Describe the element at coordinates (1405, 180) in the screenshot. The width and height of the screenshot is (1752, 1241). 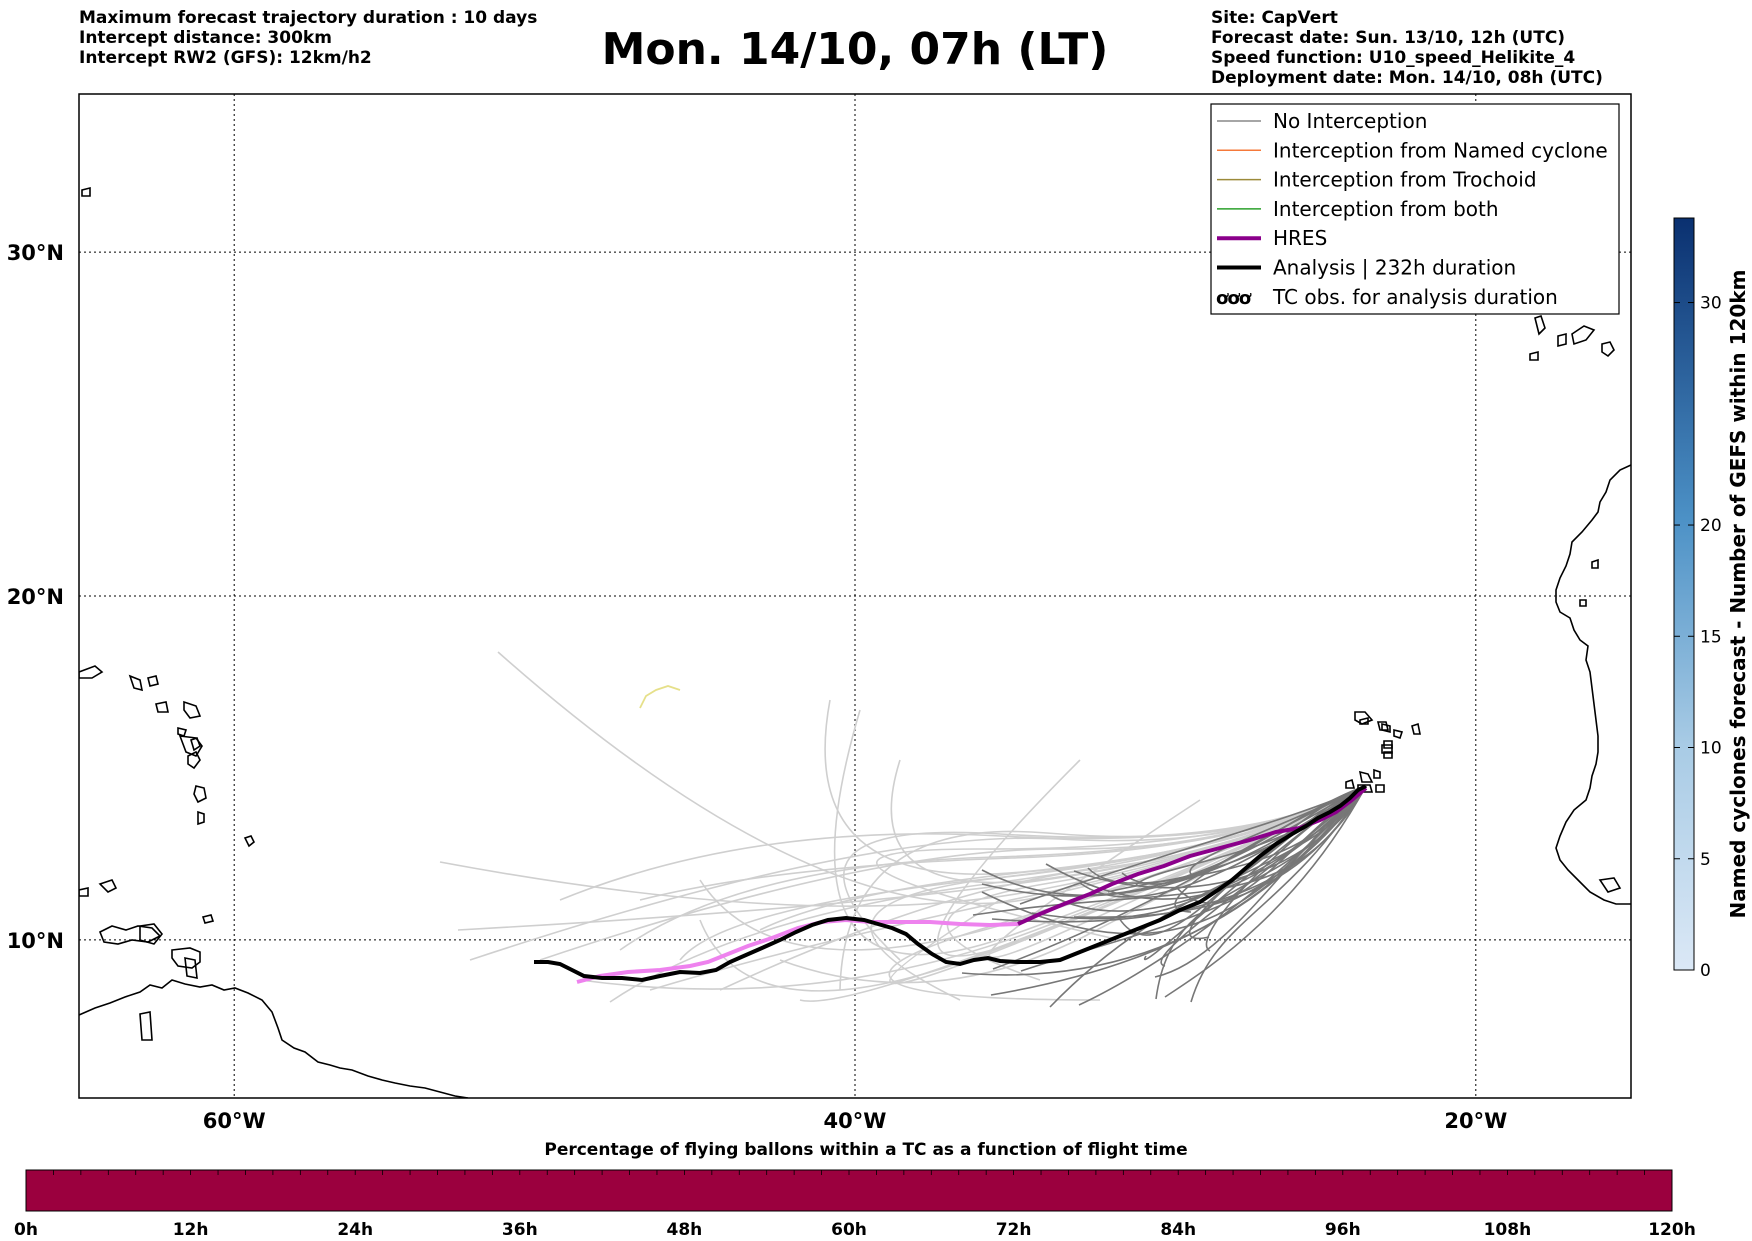
I see `legend-label: Interception from Trochoid` at that location.